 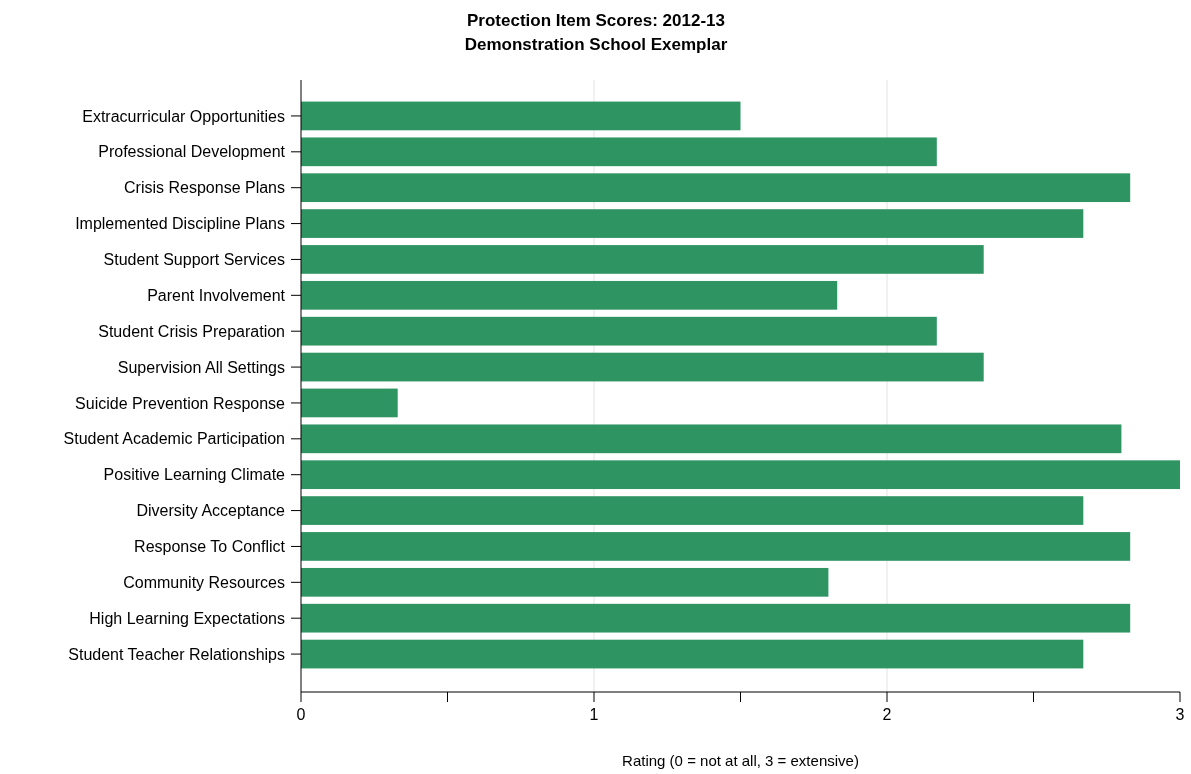 I want to click on y-tick-label: Community Resources, so click(x=204, y=582).